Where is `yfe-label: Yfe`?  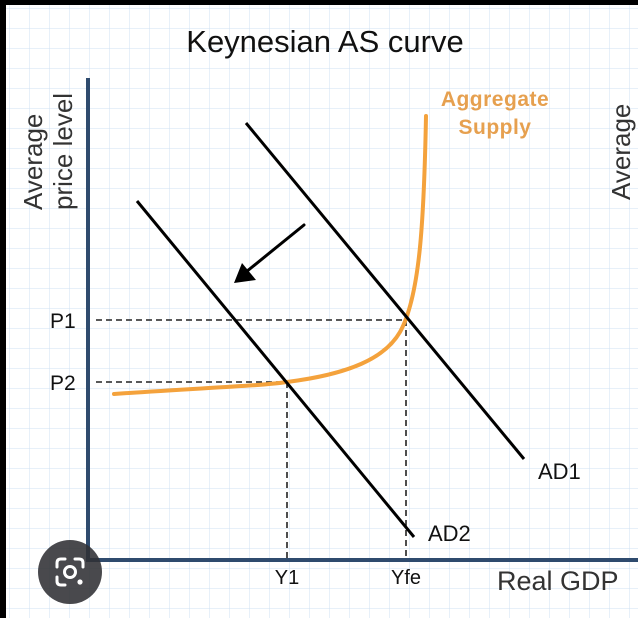 yfe-label: Yfe is located at coordinates (406, 578).